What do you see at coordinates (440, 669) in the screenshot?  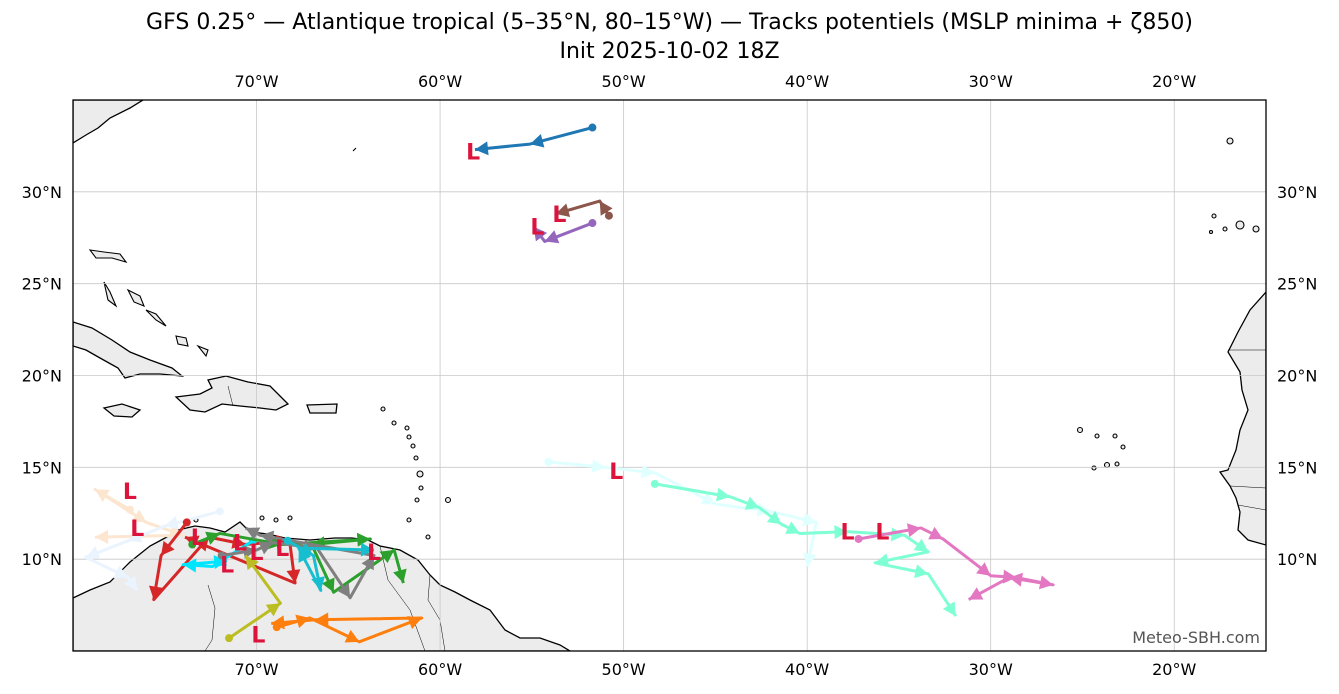 I see `bottom-lon-tick-label: 60°W` at bounding box center [440, 669].